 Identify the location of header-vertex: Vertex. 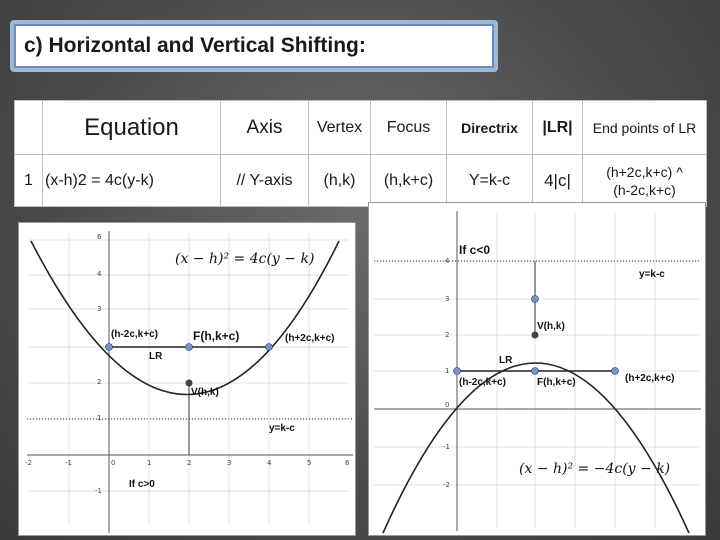
(339, 127).